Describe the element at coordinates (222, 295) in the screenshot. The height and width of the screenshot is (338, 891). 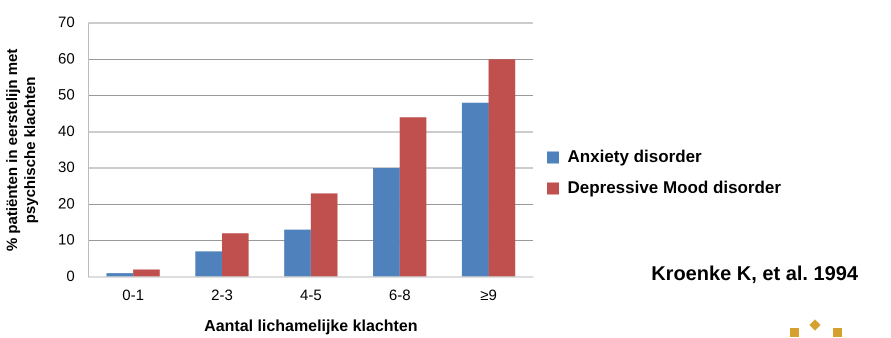
I see `x-tick-label: 2-3` at that location.